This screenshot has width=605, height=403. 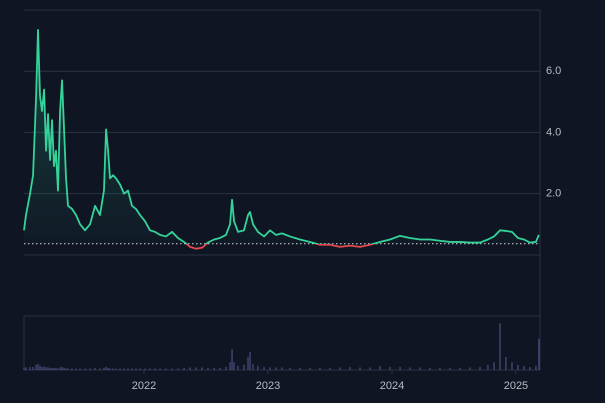 What do you see at coordinates (553, 71) in the screenshot?
I see `y-tick-label: 6.0` at bounding box center [553, 71].